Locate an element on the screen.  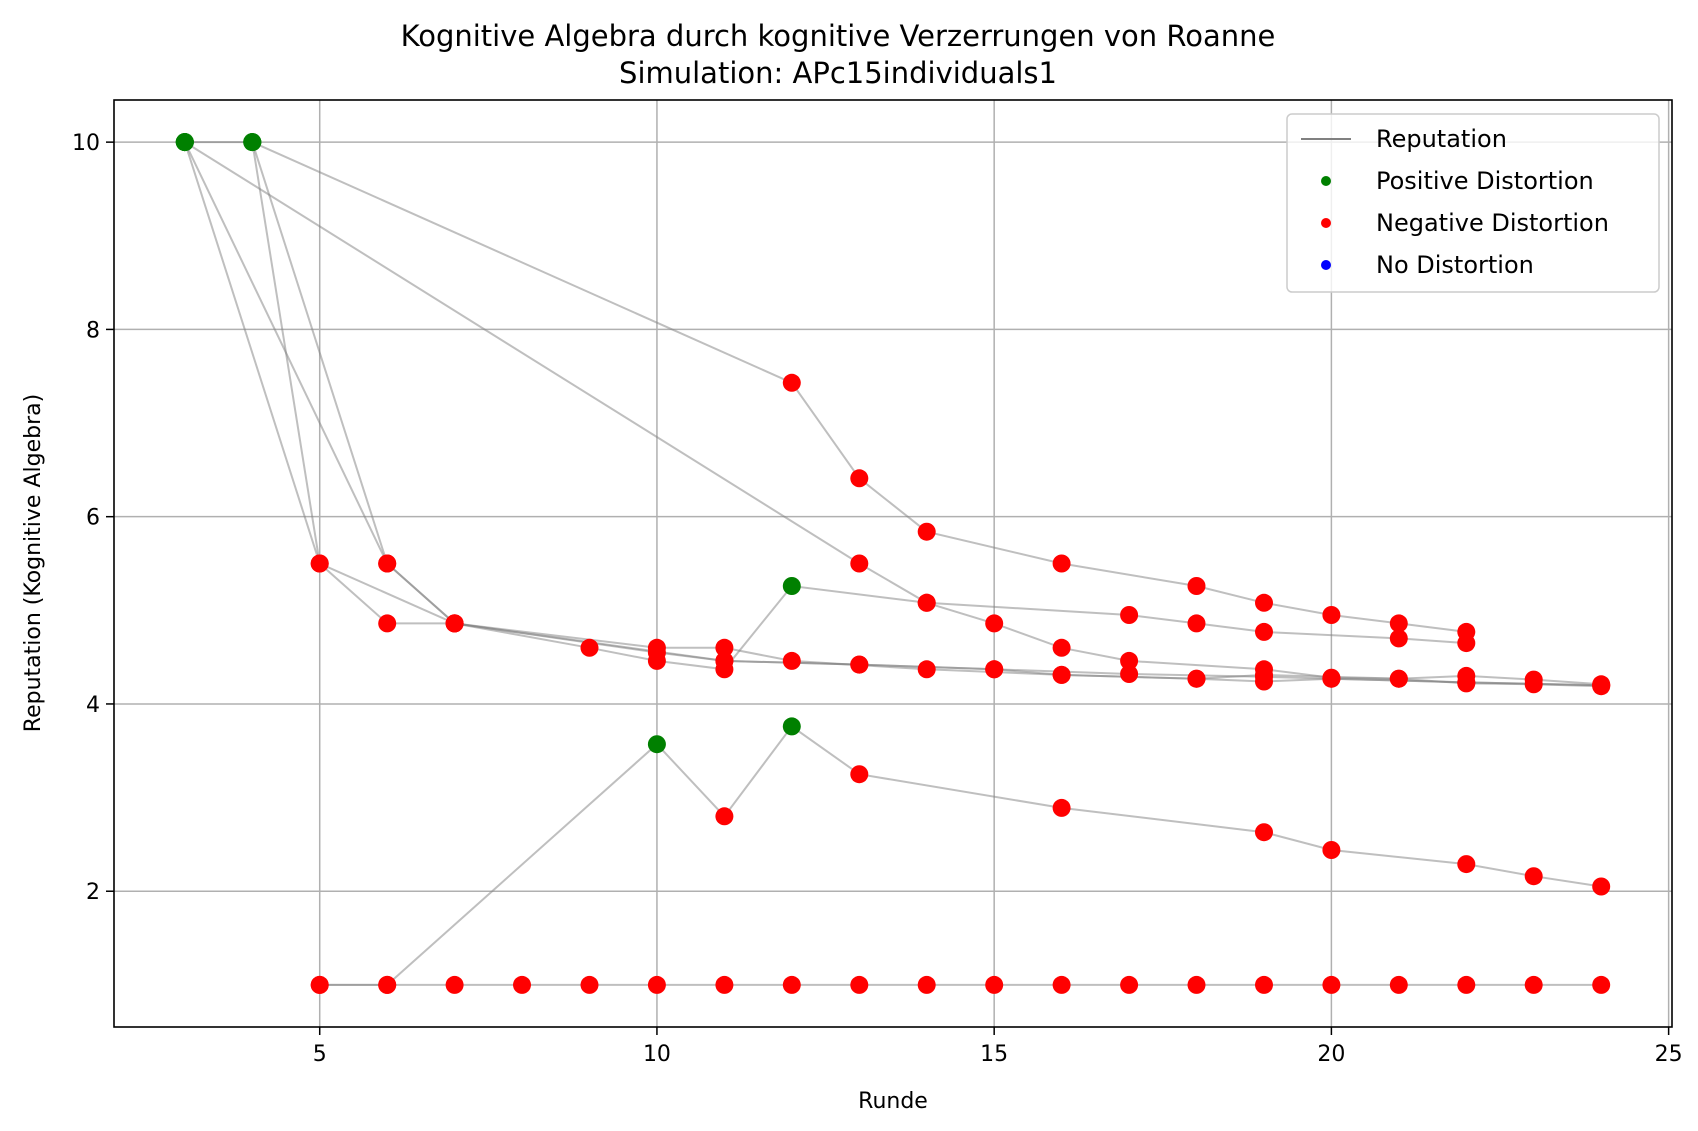
x-axis-ticks: 5 10 15 20 25 is located at coordinates (998, 1047).